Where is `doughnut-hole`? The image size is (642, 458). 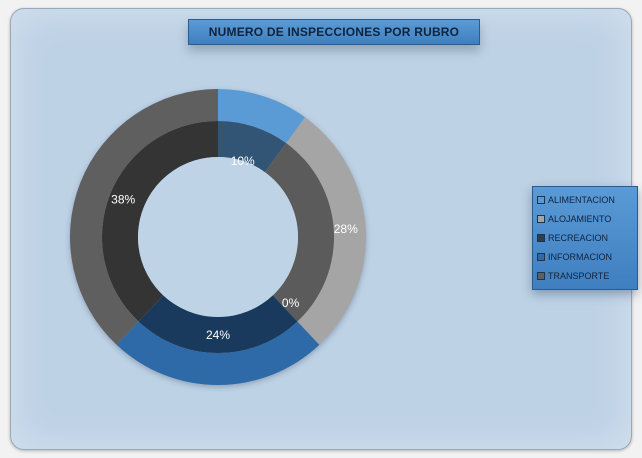
doughnut-hole is located at coordinates (218, 237).